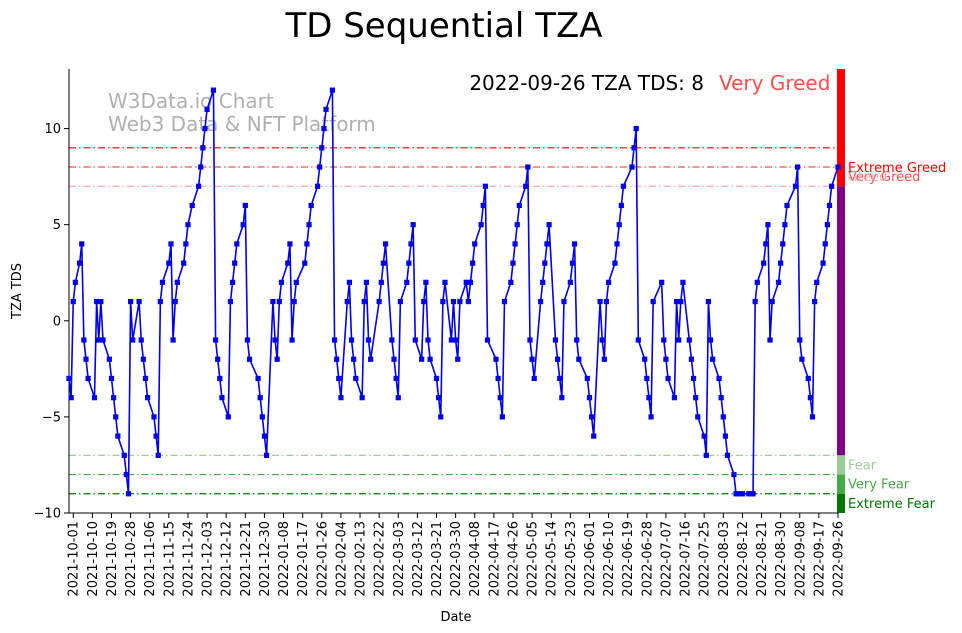  Describe the element at coordinates (456, 559) in the screenshot. I see `x-tick-label: 2022-03-30` at that location.